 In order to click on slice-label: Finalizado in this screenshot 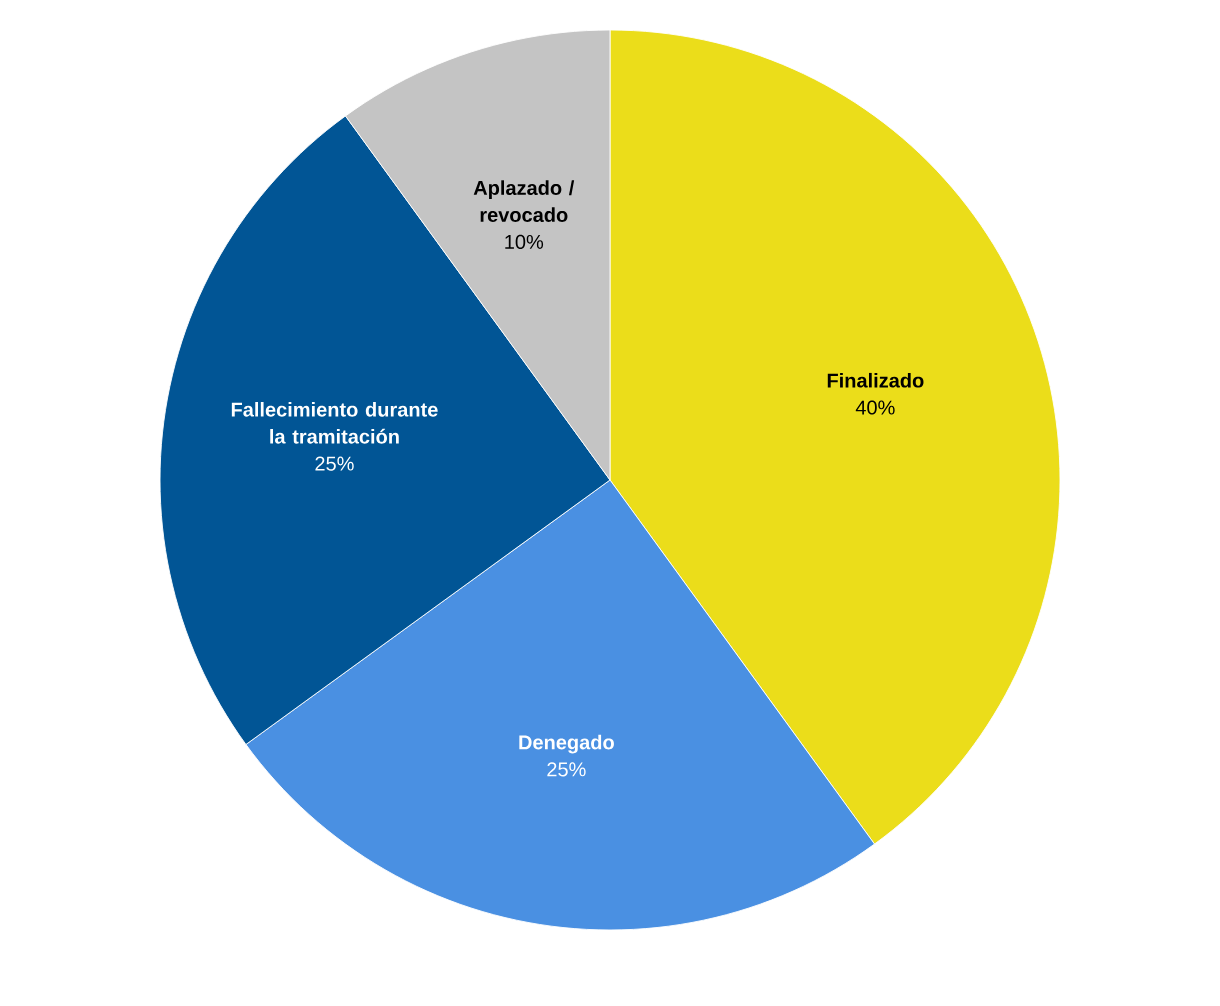, I will do `click(875, 380)`.